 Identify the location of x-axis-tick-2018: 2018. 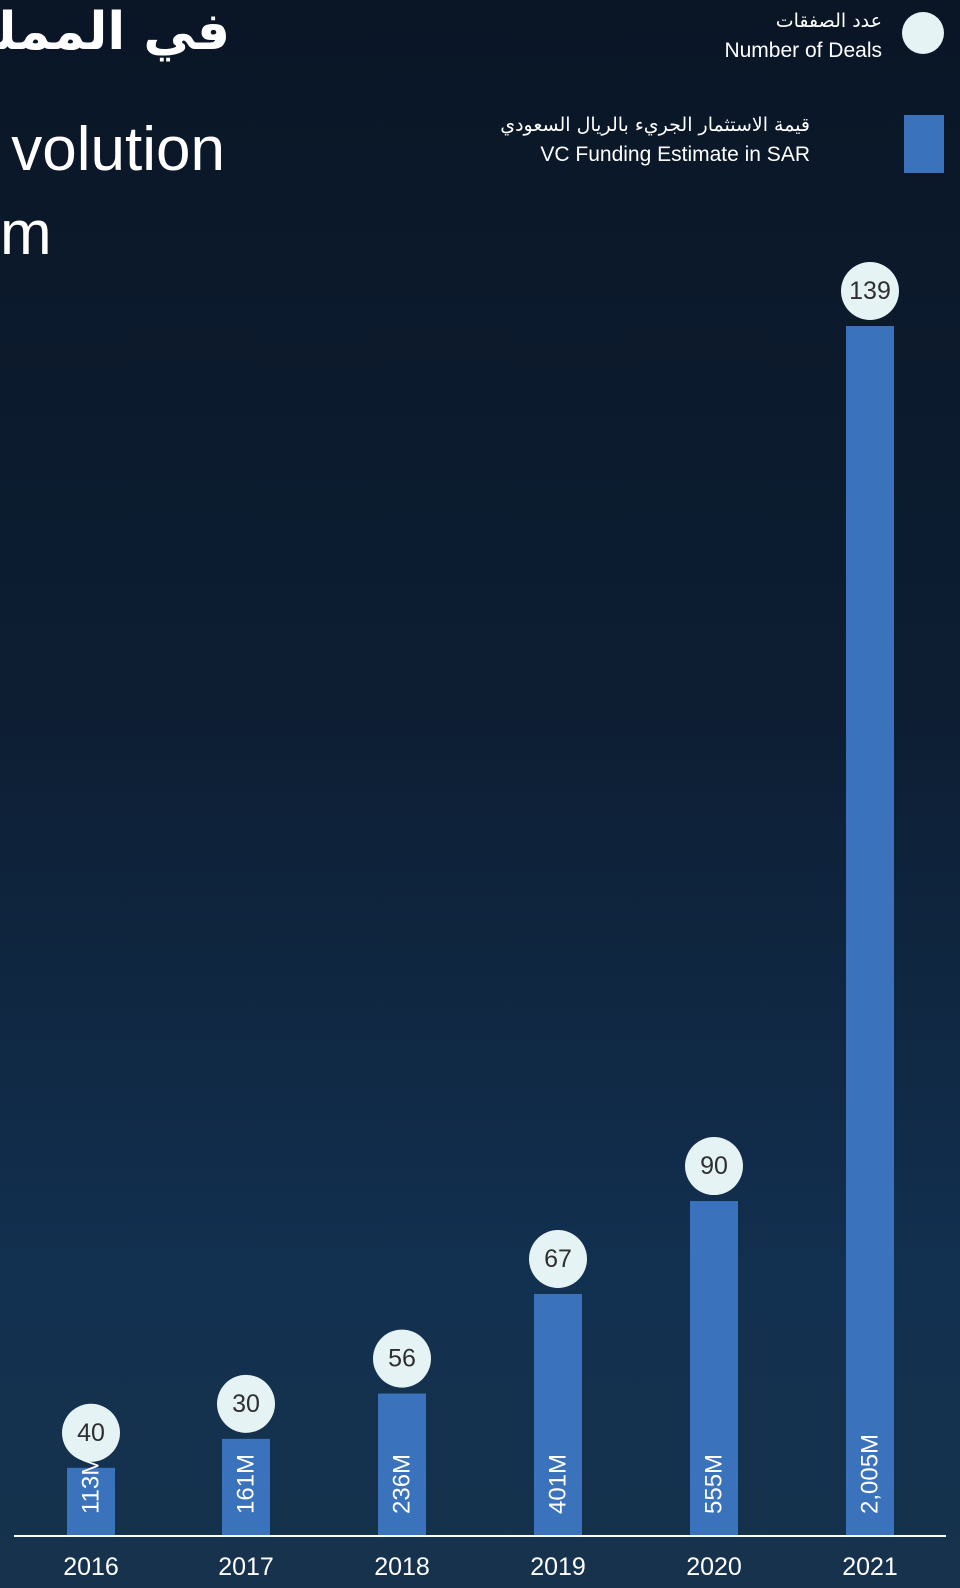
(402, 1567).